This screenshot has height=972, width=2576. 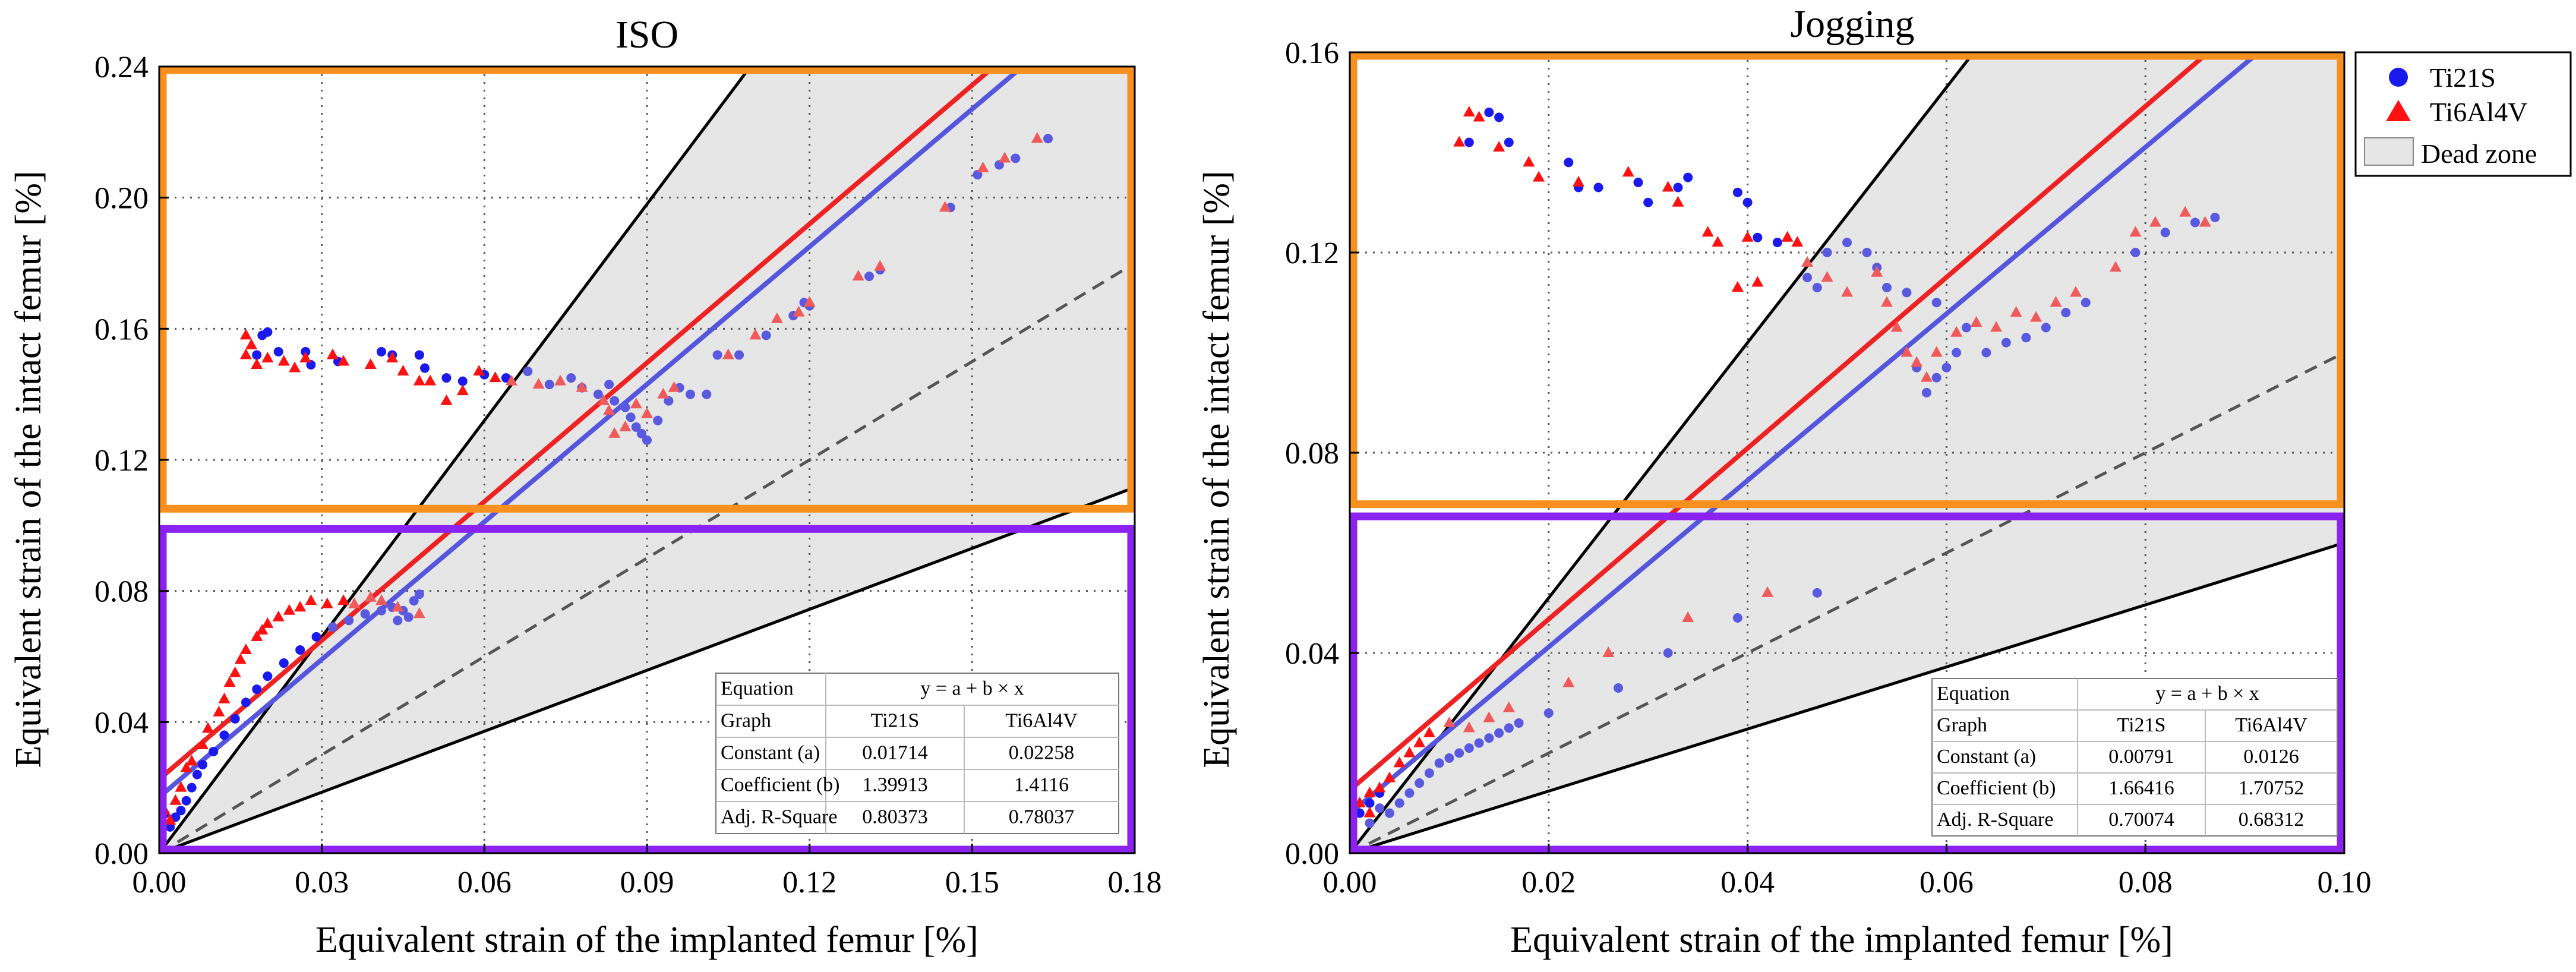 I want to click on table-row-label: Coefficient (b), so click(x=1996, y=788).